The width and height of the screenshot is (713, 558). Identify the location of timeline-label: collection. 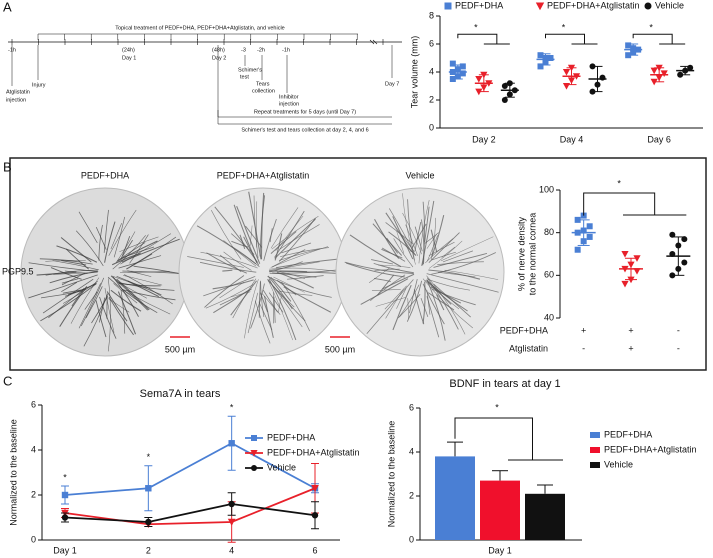
(263, 91).